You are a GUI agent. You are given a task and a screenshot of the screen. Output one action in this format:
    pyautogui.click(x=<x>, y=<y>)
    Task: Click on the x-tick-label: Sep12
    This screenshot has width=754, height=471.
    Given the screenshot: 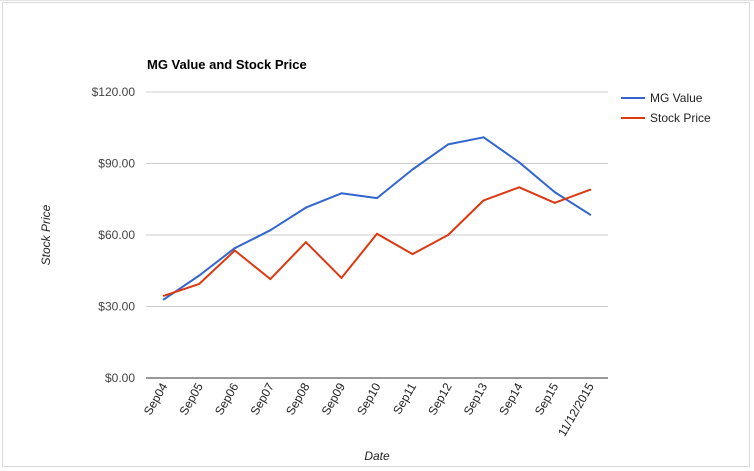 What is the action you would take?
    pyautogui.click(x=440, y=398)
    